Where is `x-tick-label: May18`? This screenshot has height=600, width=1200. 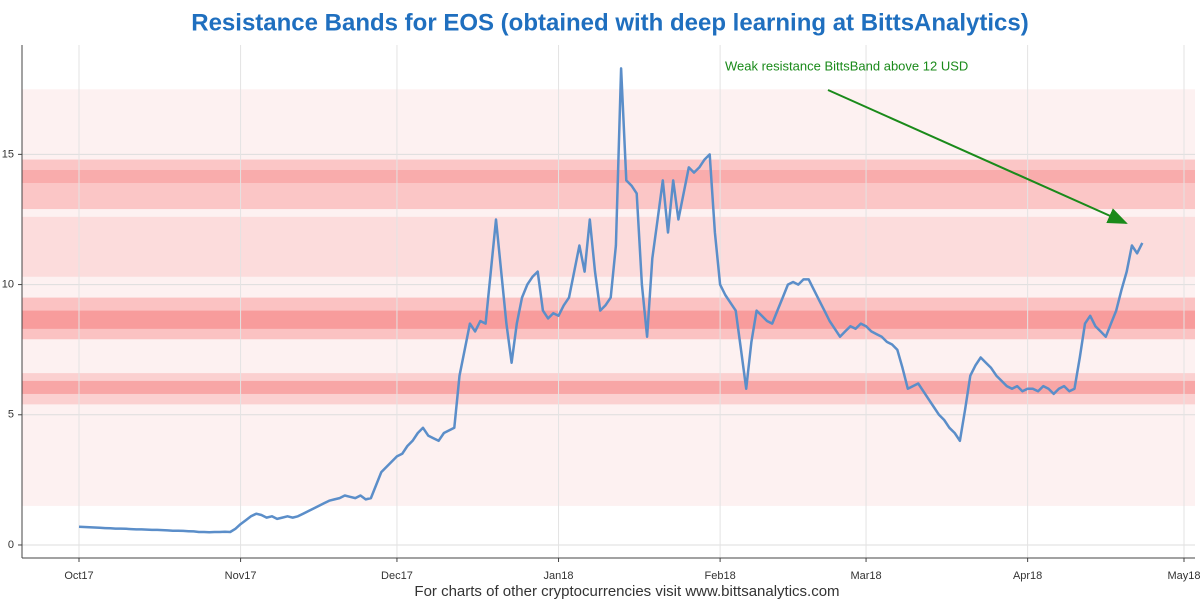 x-tick-label: May18 is located at coordinates (1183, 576).